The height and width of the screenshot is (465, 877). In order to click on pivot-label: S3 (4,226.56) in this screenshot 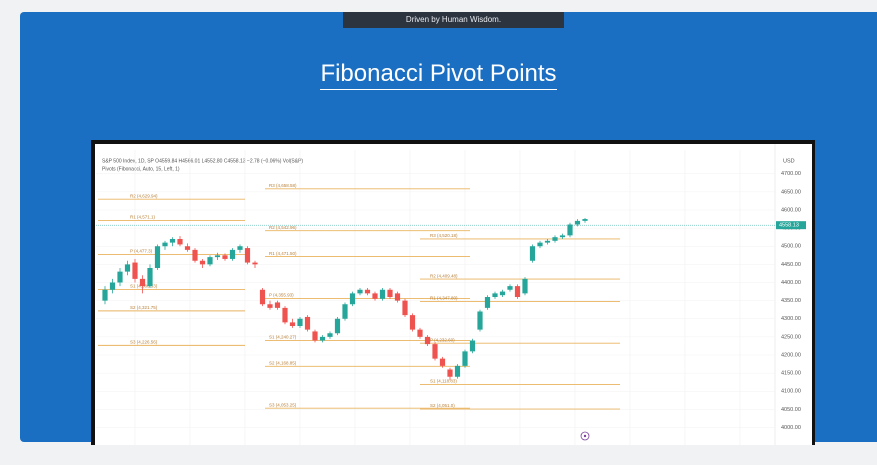, I will do `click(144, 342)`.